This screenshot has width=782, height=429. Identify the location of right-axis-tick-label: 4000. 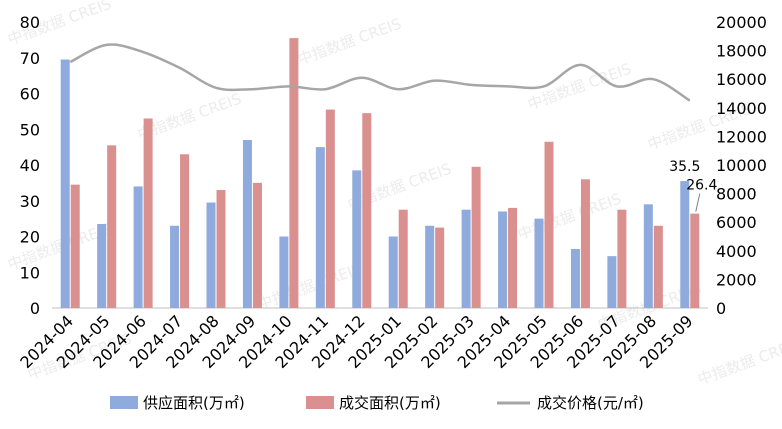
(736, 251).